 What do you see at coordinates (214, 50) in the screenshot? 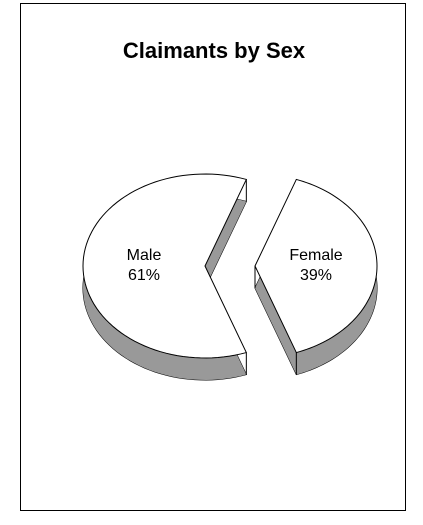
I see `chart-title: Claimants by Sex` at bounding box center [214, 50].